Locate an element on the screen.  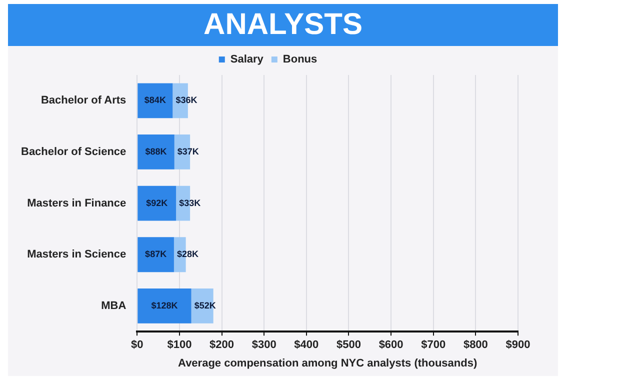
data-label: $128K is located at coordinates (164, 305).